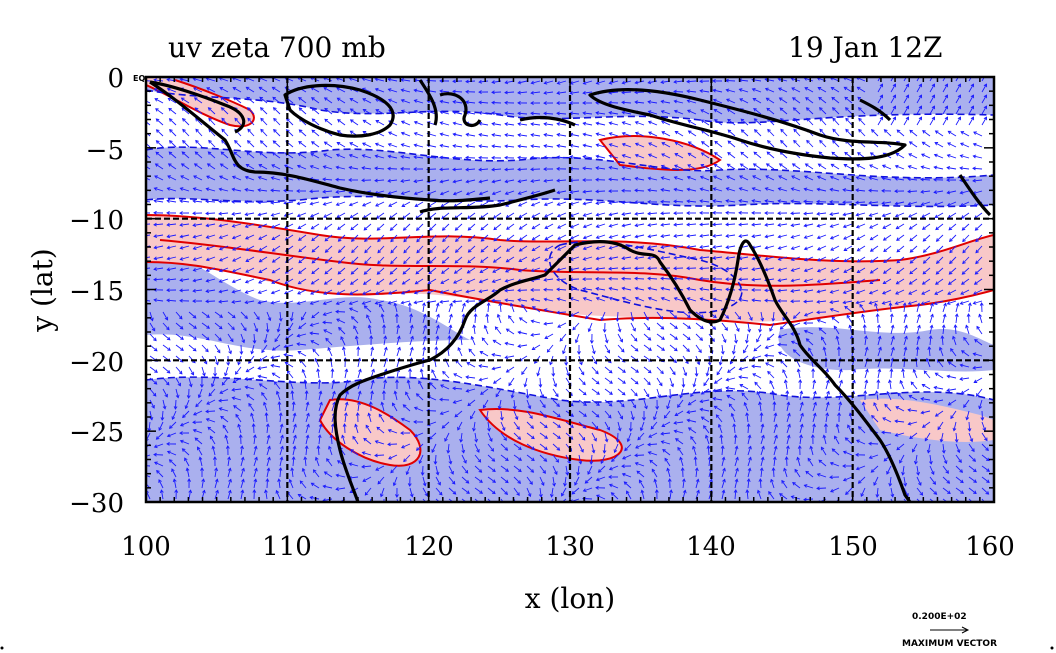 The width and height of the screenshot is (1056, 653). I want to click on x-tick-labels: 100 110 120 130 140 150 160, so click(568, 547).